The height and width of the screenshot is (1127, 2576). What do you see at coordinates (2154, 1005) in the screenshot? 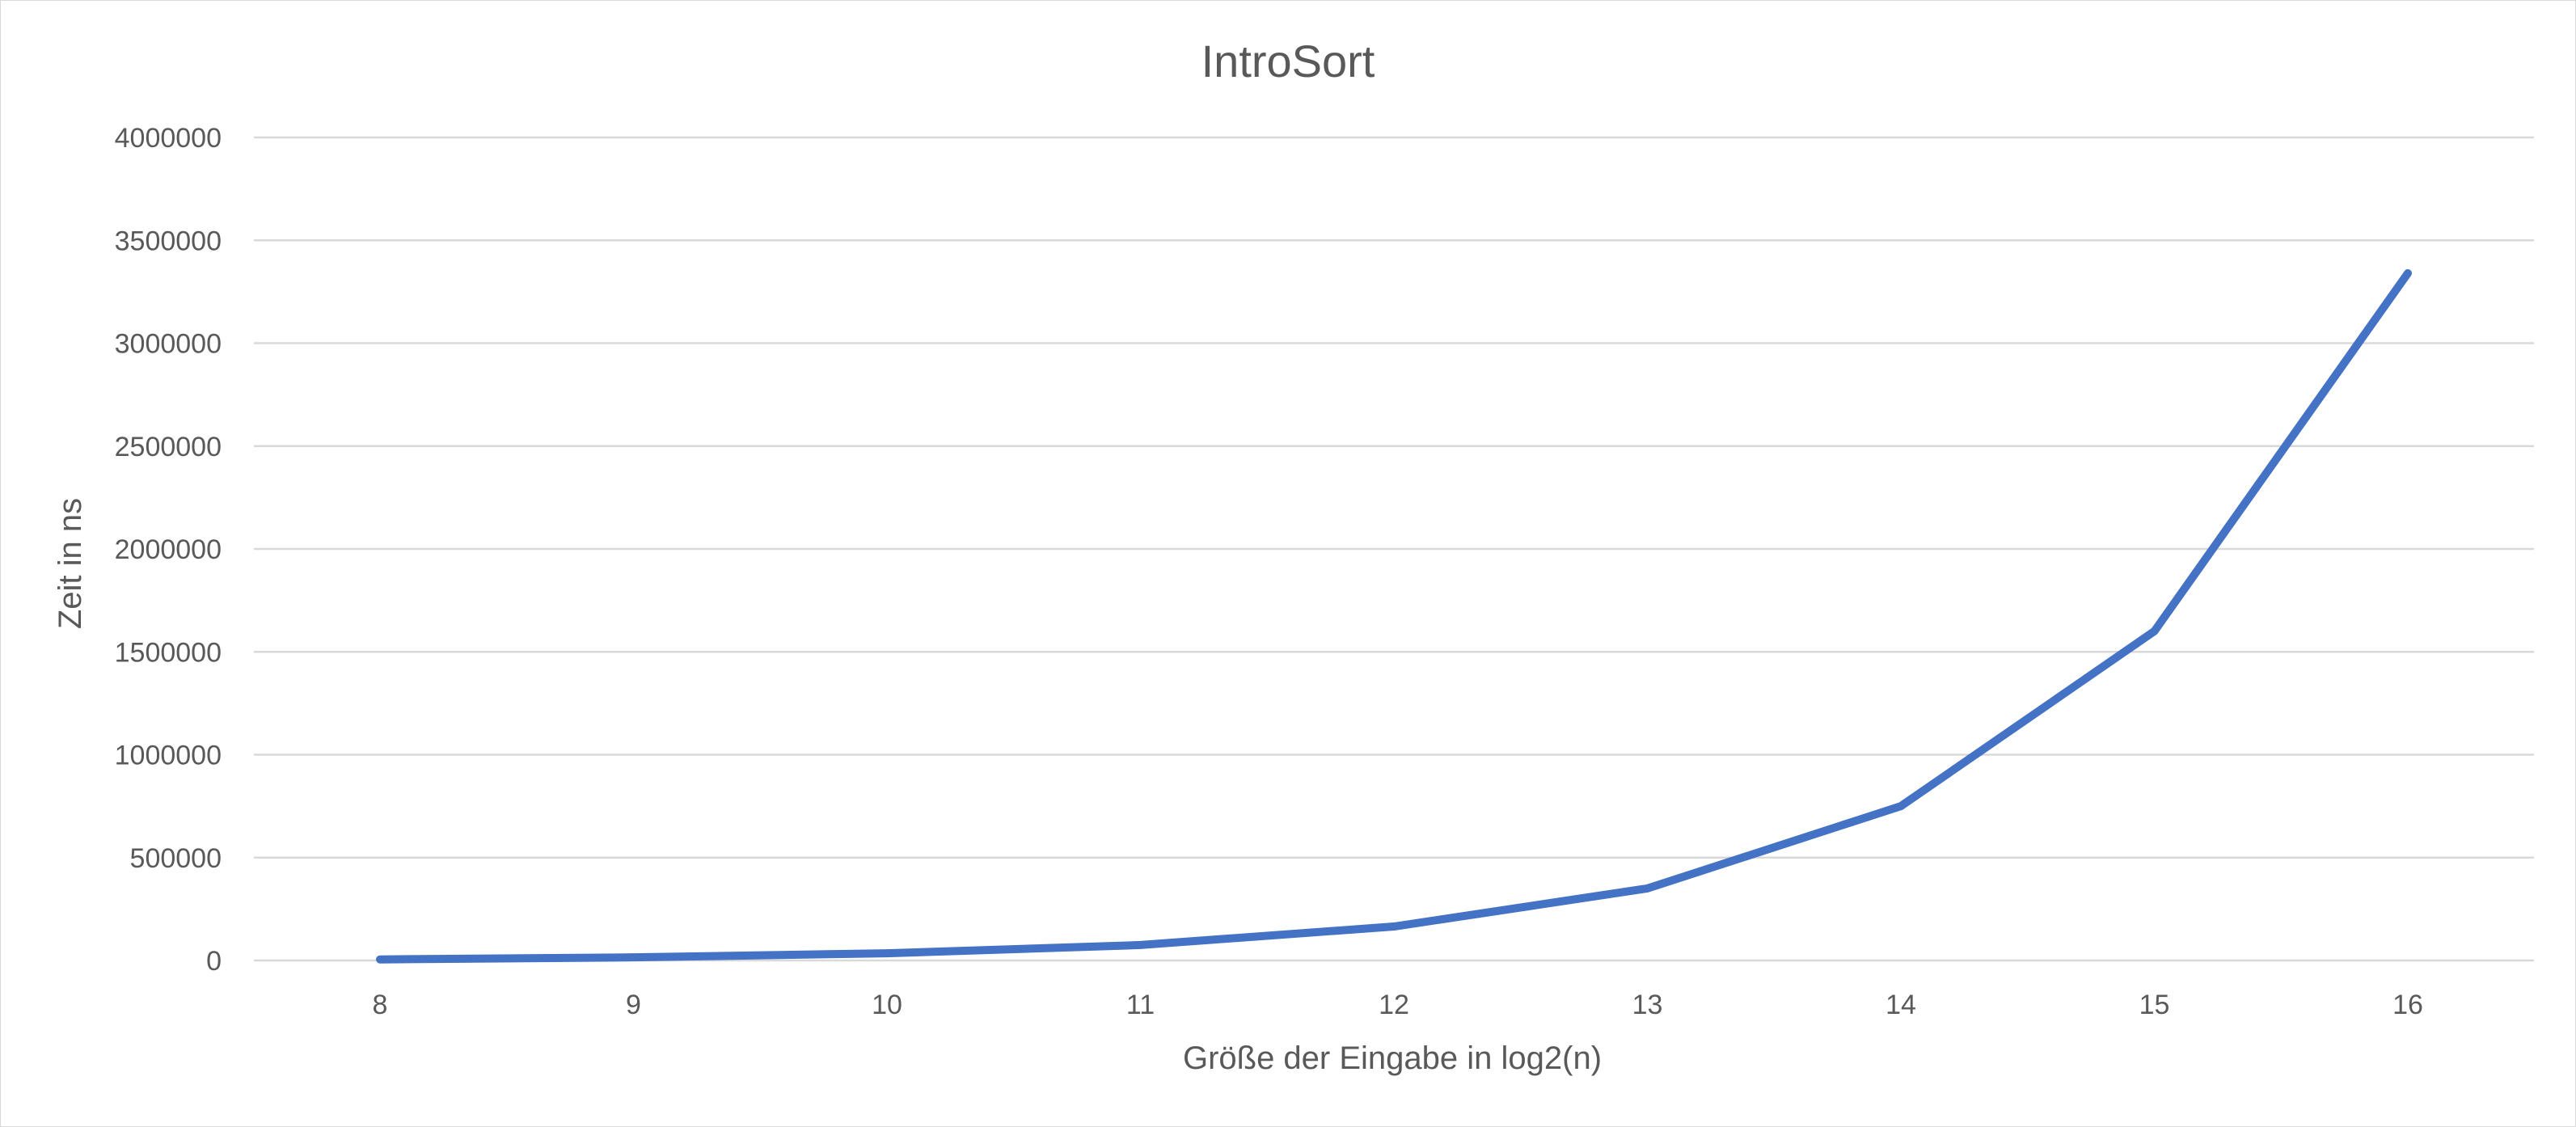
I see `x-tick-label: 15` at bounding box center [2154, 1005].